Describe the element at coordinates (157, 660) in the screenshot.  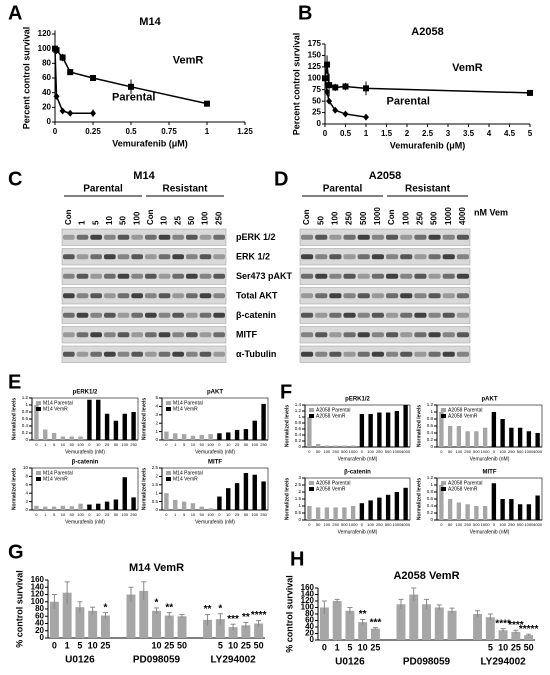
I see `group-label: PD098059` at that location.